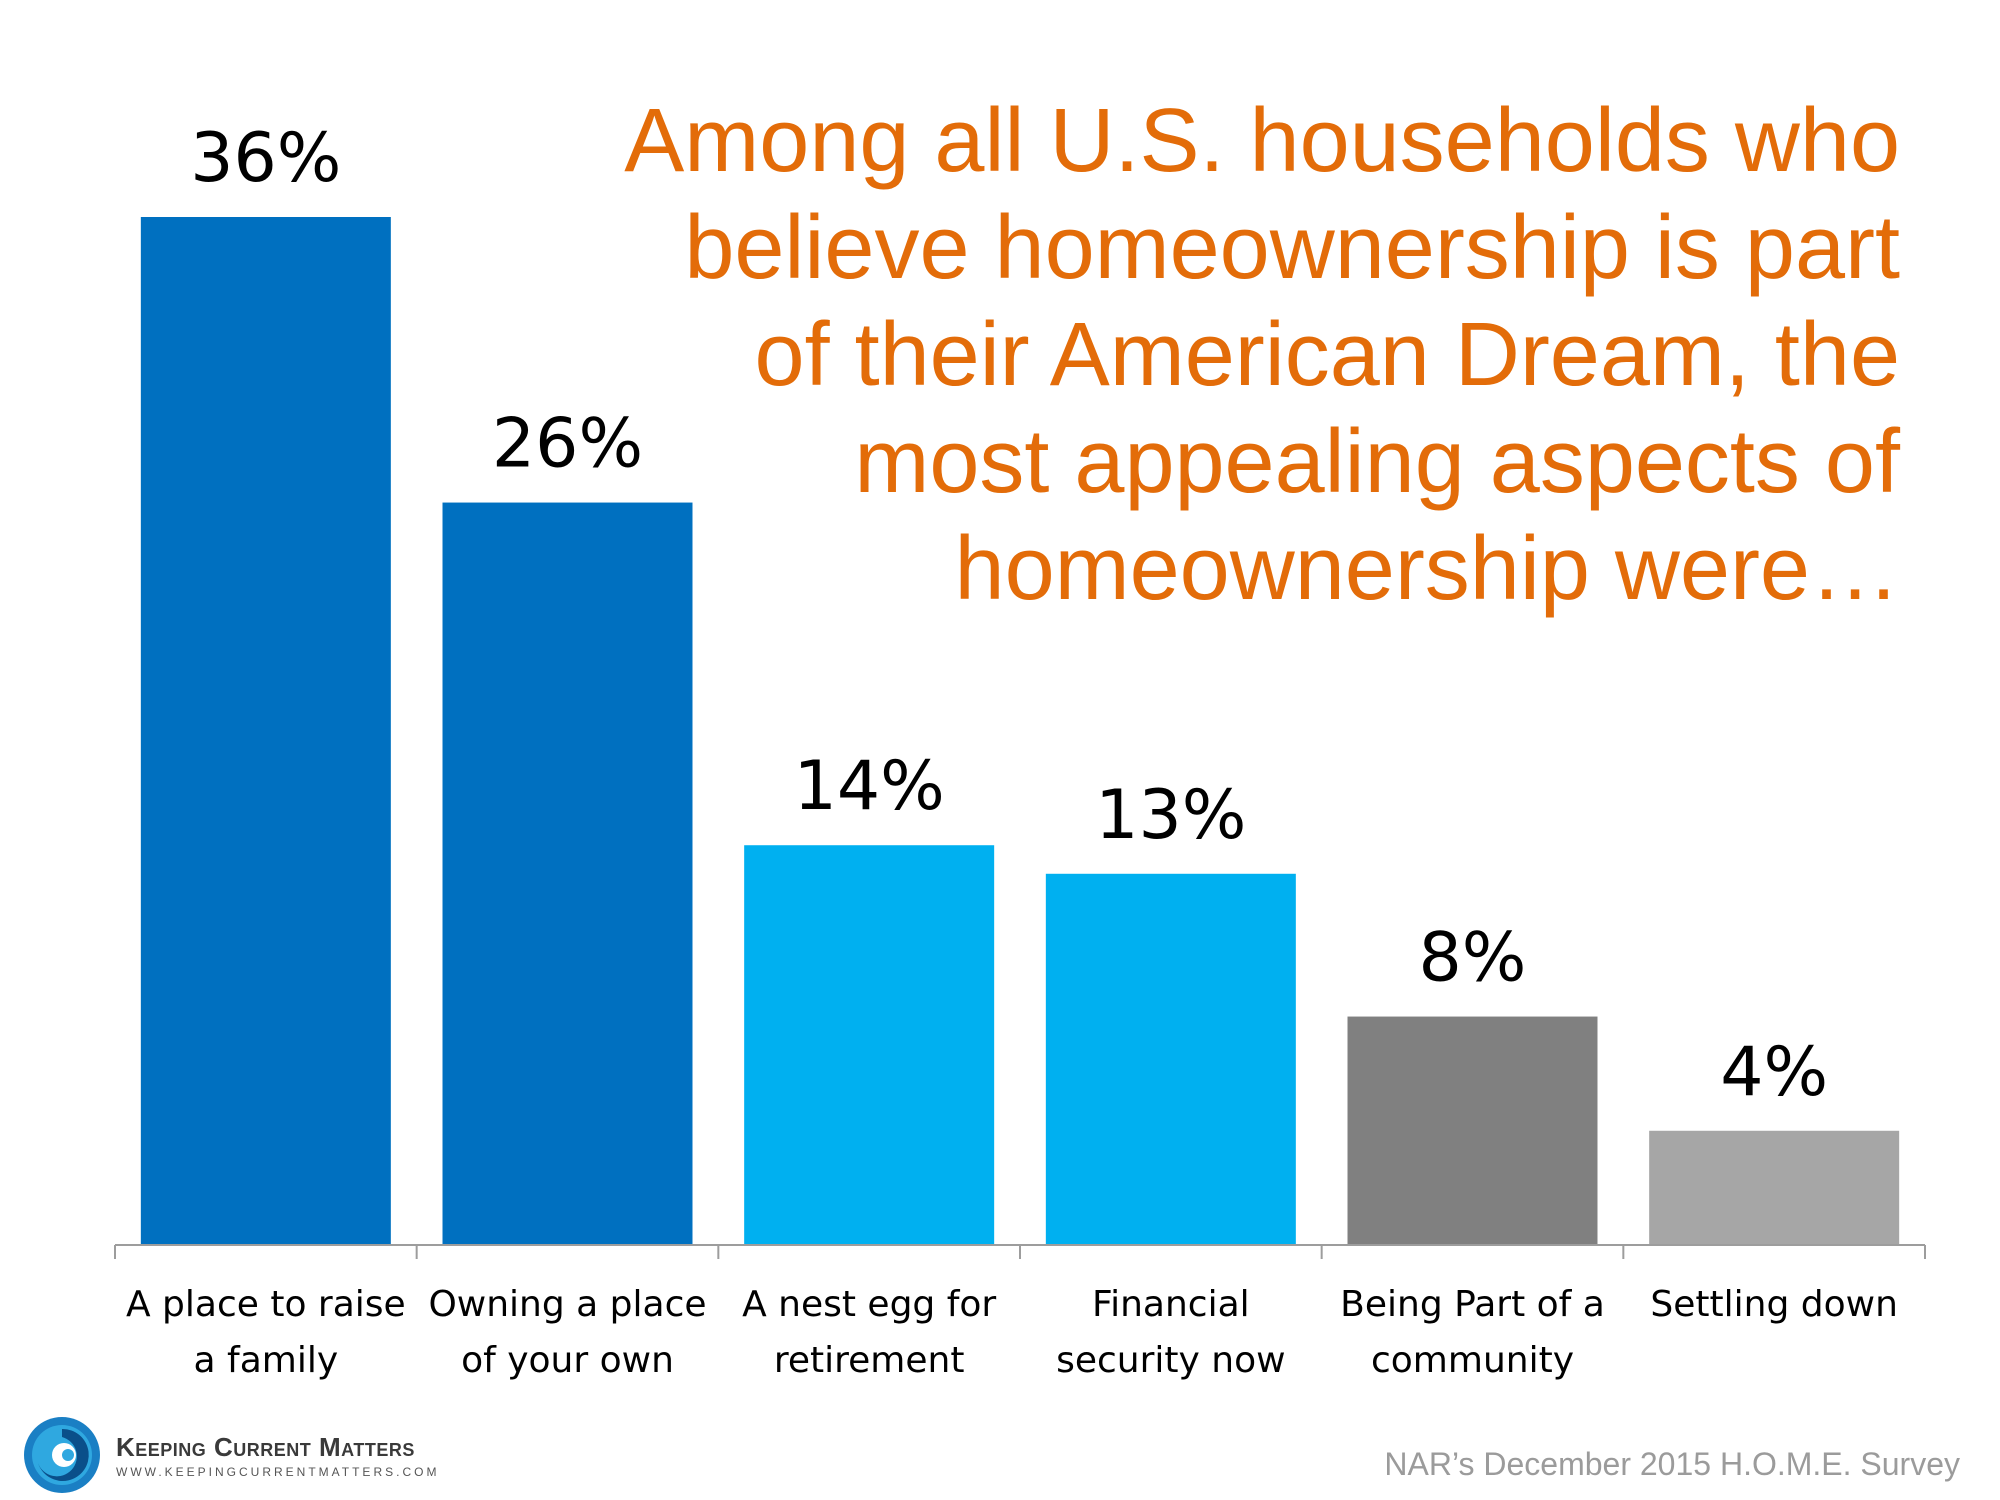 This screenshot has width=2000, height=1500. I want to click on category-label: A nest egg for retirement, so click(869, 1332).